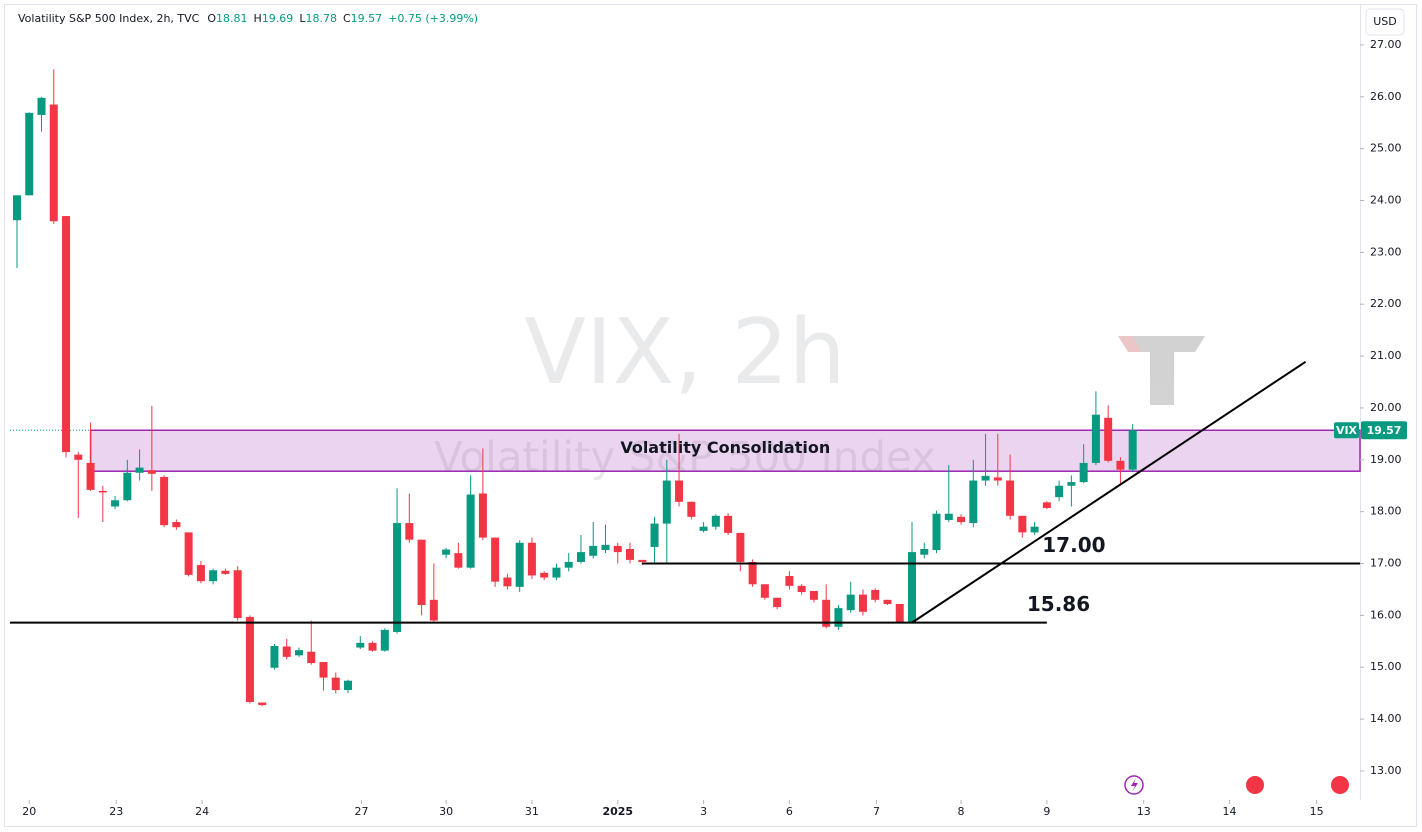 This screenshot has width=1422, height=832. I want to click on price-tag-value: 19.57, so click(1384, 430).